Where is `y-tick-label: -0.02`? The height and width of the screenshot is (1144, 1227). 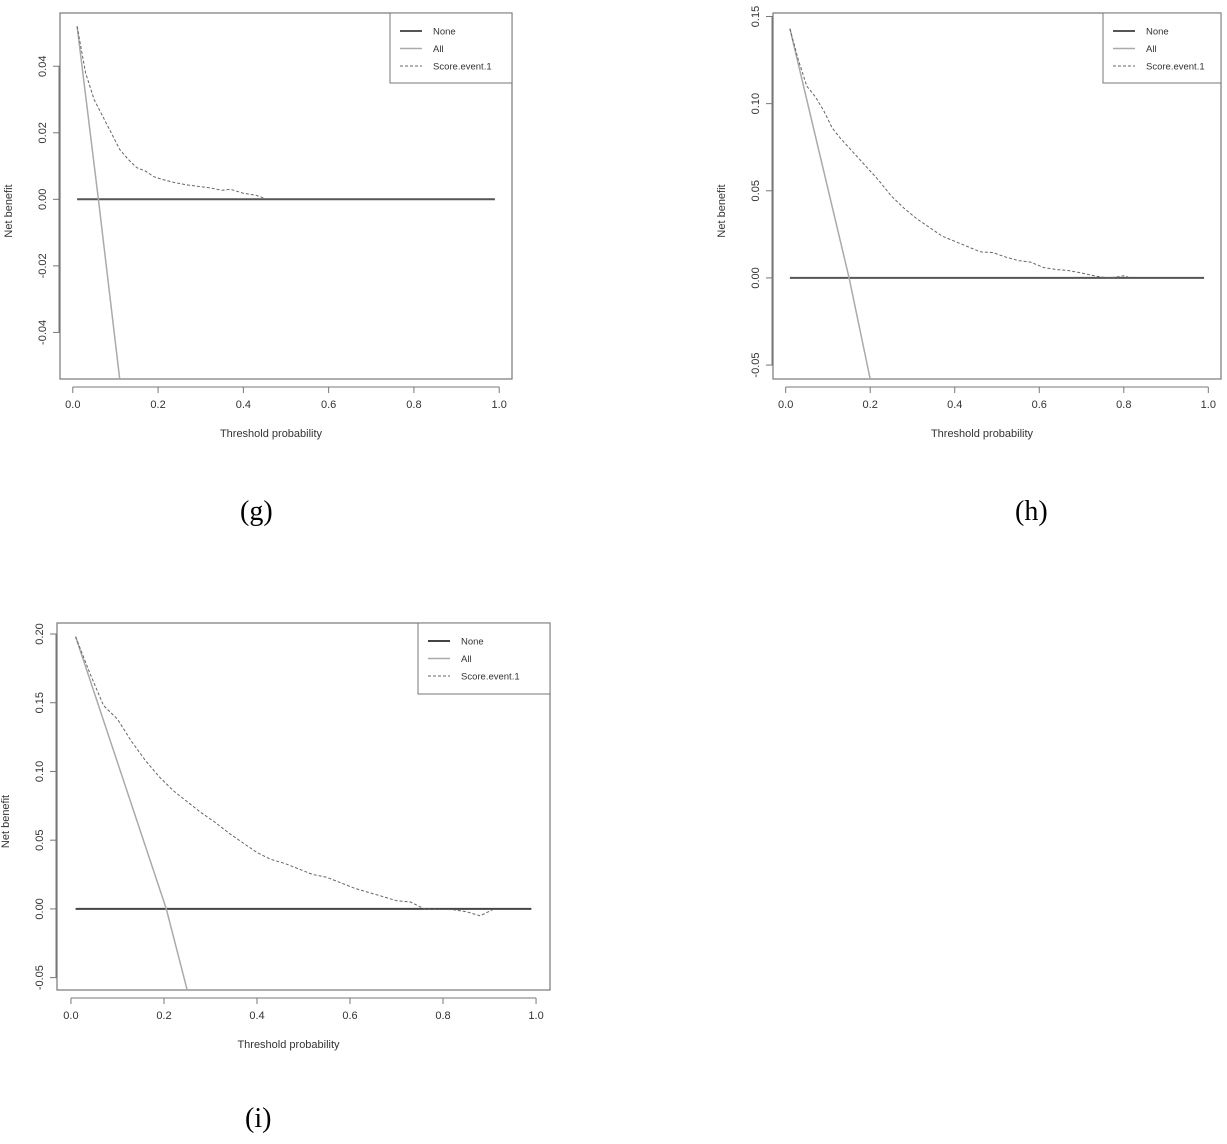
y-tick-label: -0.02 is located at coordinates (43, 265).